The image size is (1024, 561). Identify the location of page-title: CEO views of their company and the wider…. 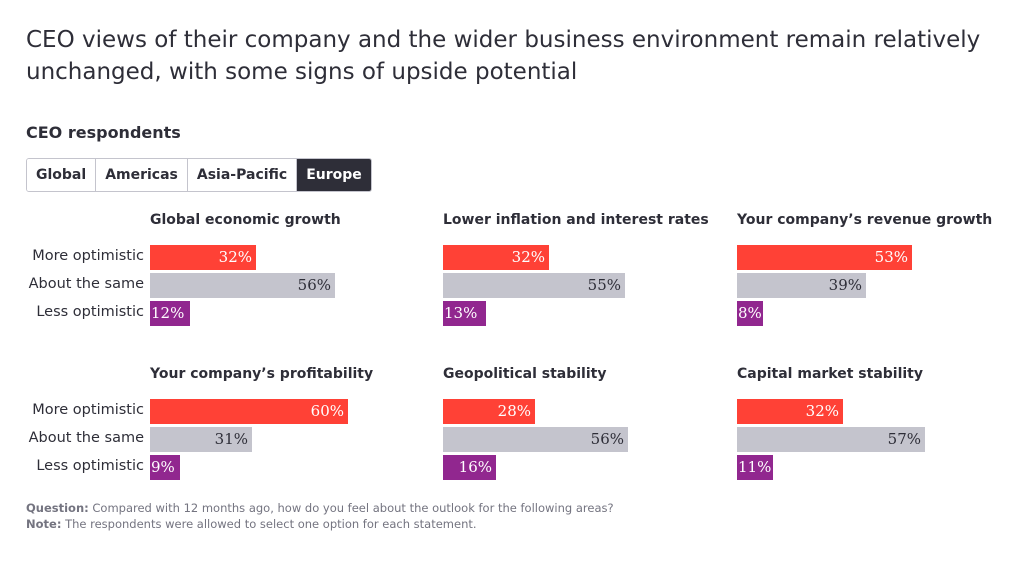
(503, 56).